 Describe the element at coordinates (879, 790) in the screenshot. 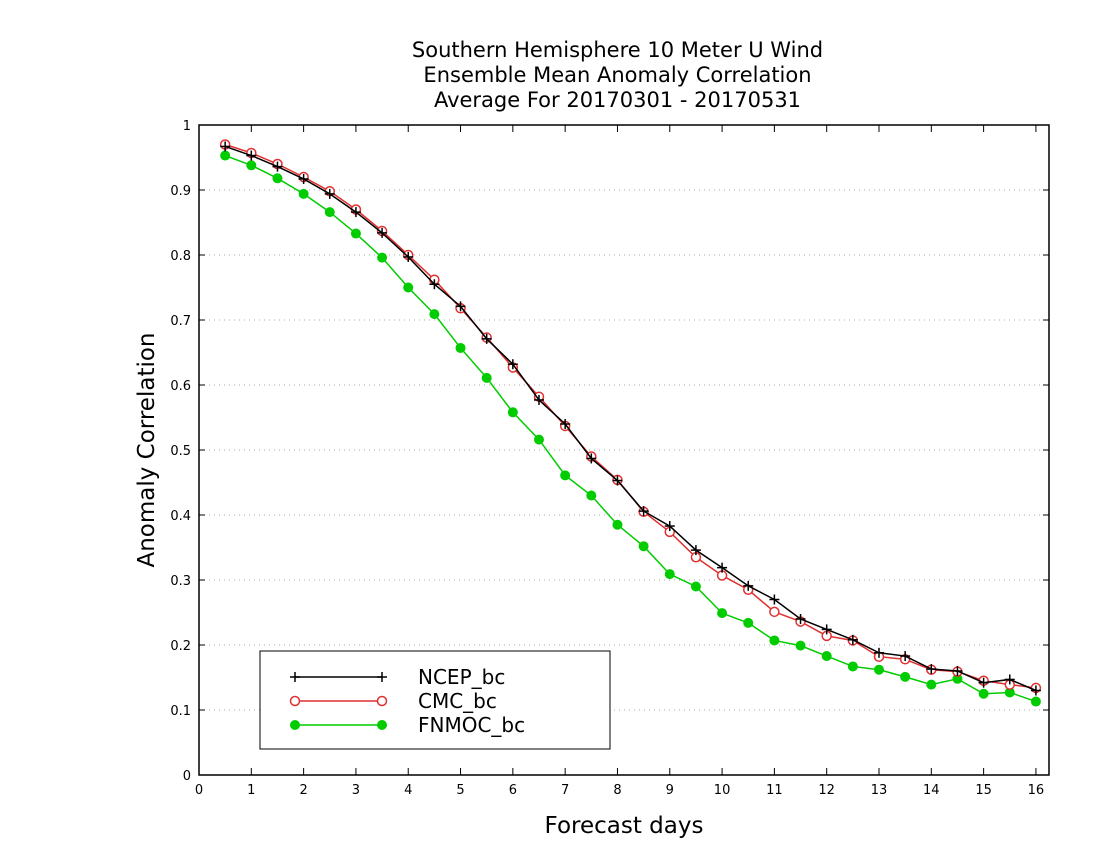

I see `x-tick-label: 13` at that location.